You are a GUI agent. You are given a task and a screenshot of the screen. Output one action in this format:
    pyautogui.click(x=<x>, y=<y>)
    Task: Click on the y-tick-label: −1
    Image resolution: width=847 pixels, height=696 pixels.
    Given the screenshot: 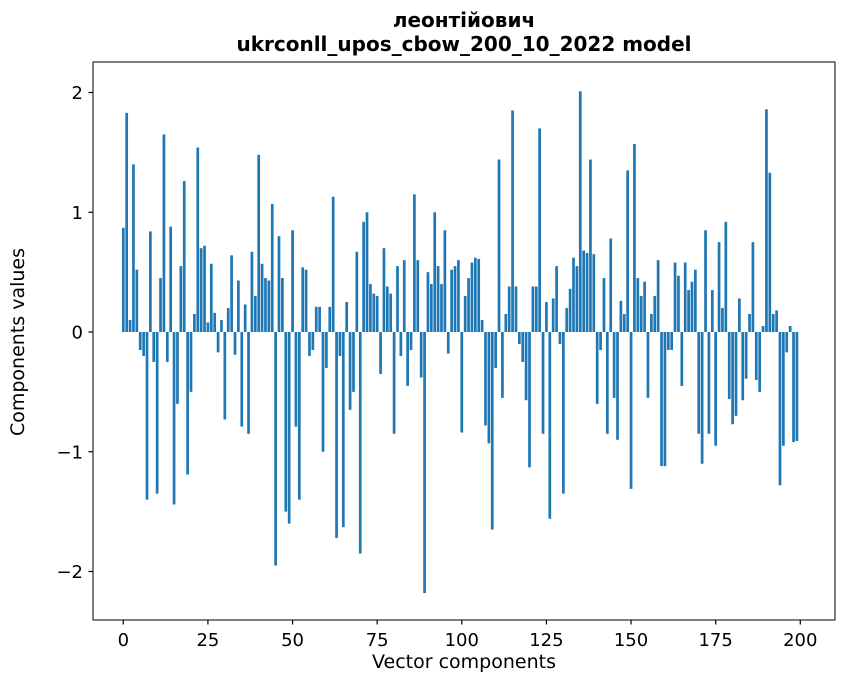 What is the action you would take?
    pyautogui.click(x=69, y=452)
    